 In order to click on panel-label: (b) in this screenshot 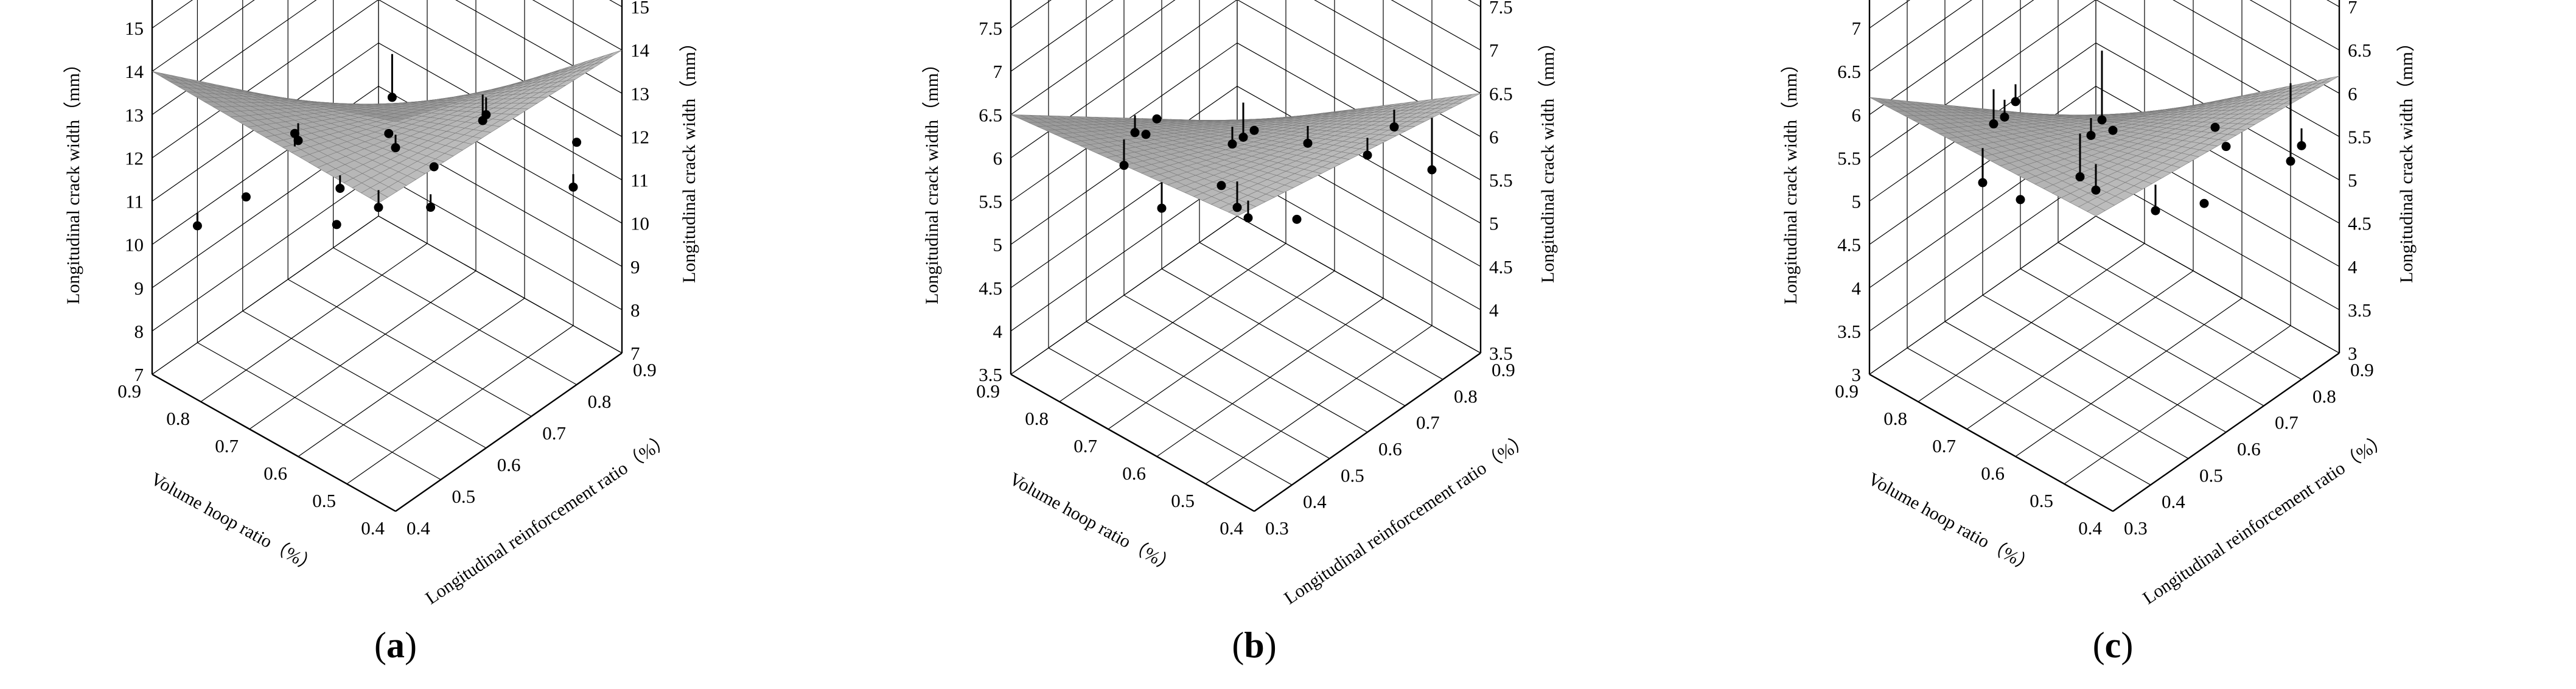, I will do `click(1254, 645)`.